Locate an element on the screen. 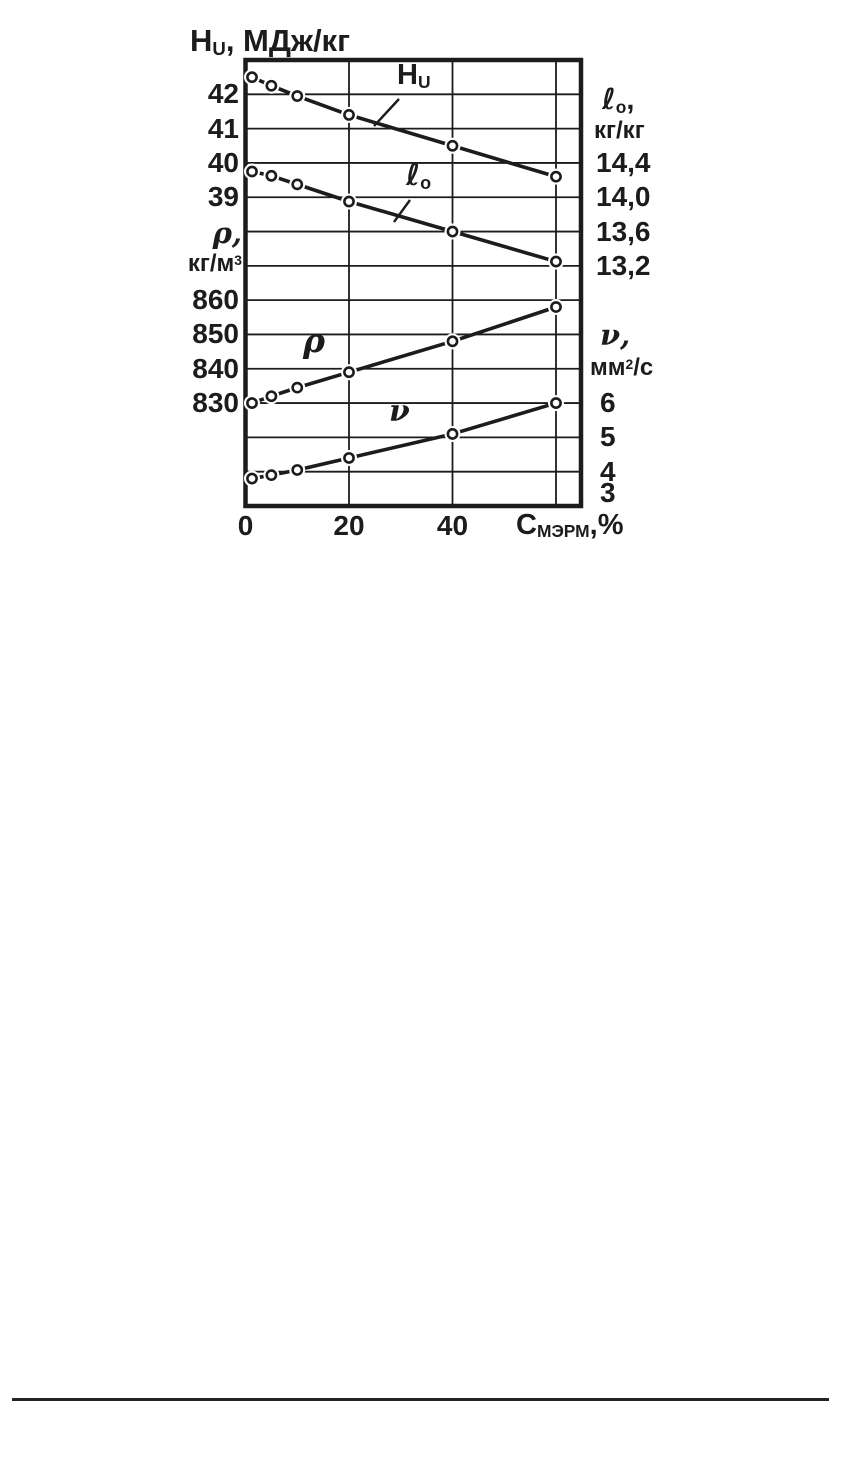 This screenshot has width=841, height=1469. l0-curve-label: ℓo is located at coordinates (419, 176).